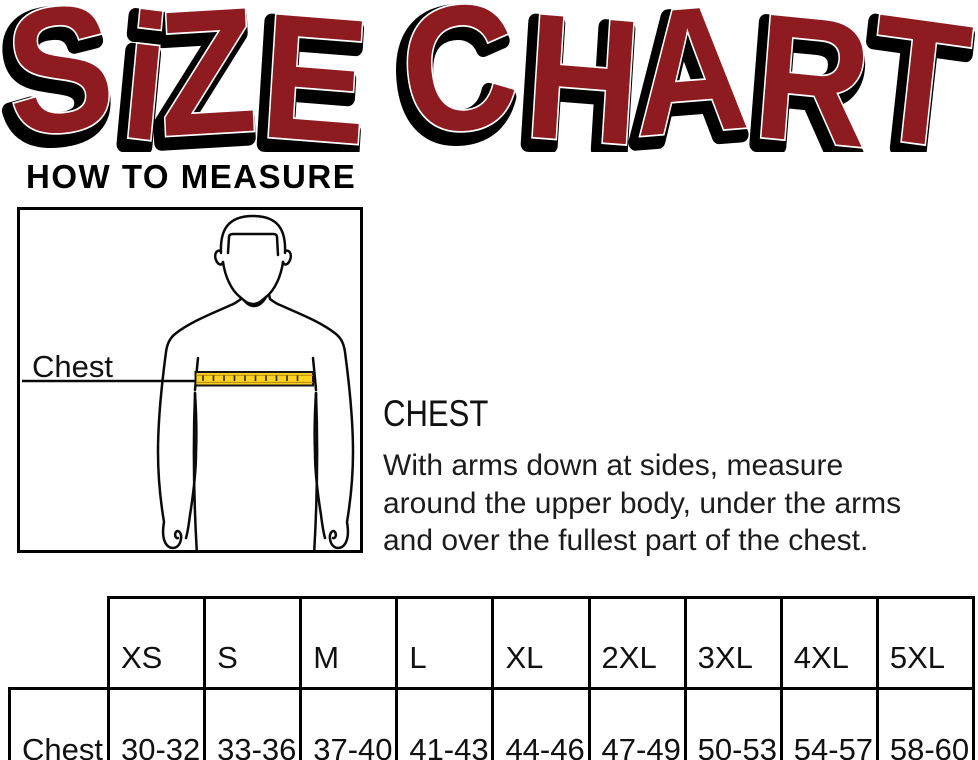 This screenshot has width=978, height=760. Describe the element at coordinates (925, 643) in the screenshot. I see `size-column-header: 5XL` at that location.